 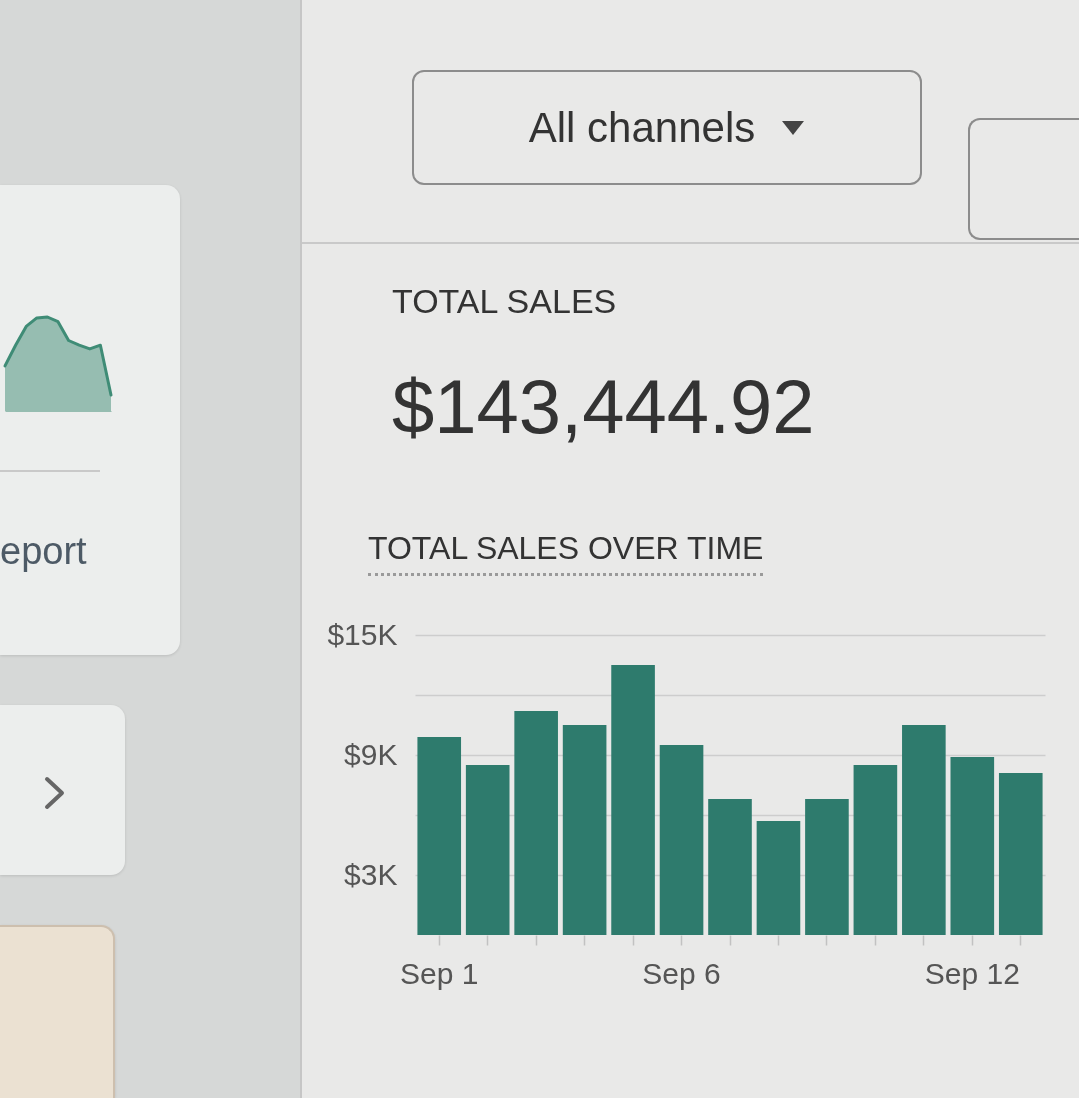 What do you see at coordinates (371, 874) in the screenshot?
I see `y-tick-label: $3K` at bounding box center [371, 874].